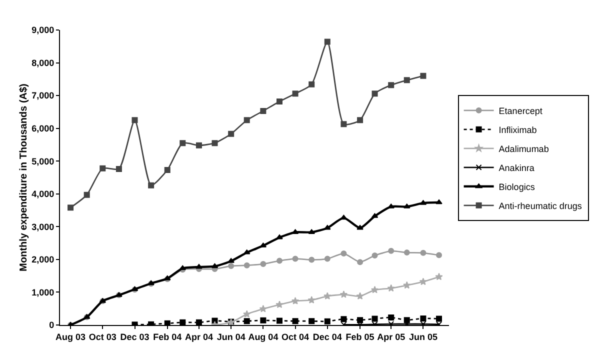 The image size is (600, 353). I want to click on y-tick-label: 5,000, so click(43, 161).